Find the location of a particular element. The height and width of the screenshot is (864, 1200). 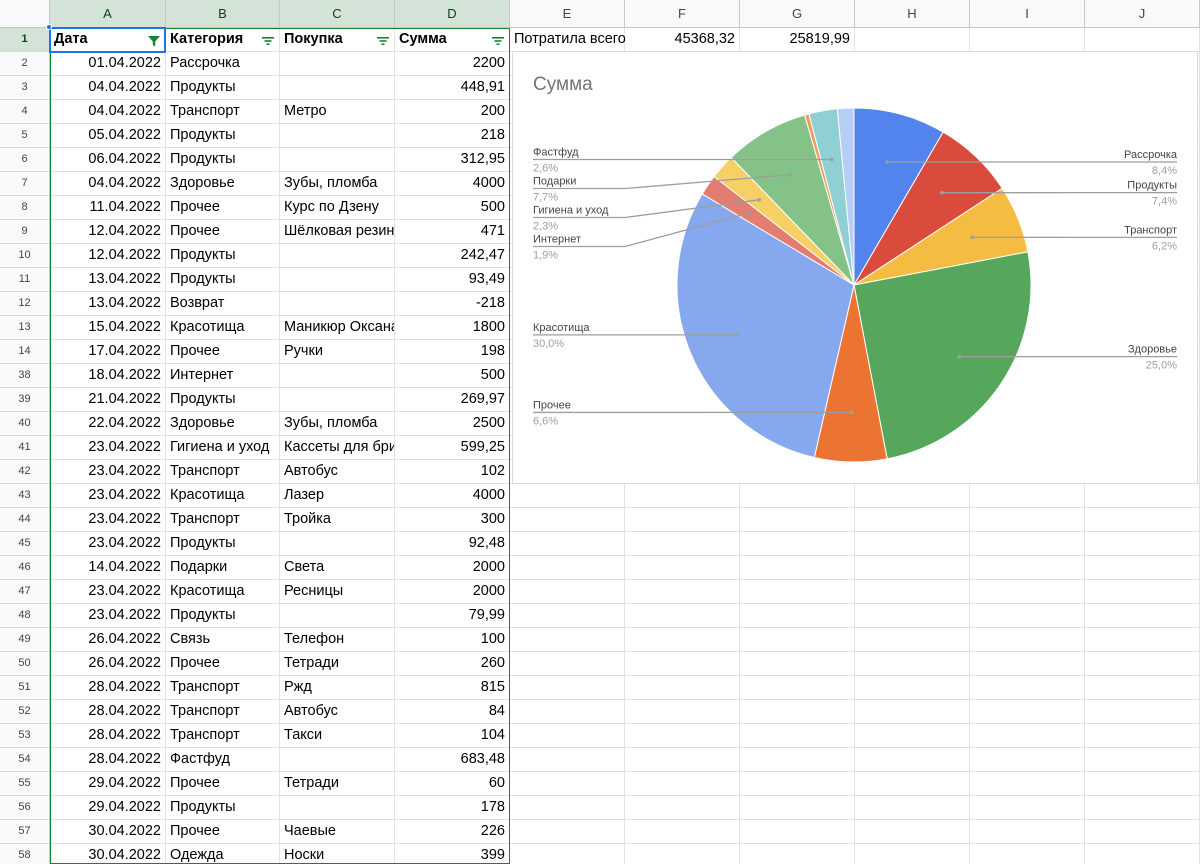

column-header-g: G is located at coordinates (797, 14).